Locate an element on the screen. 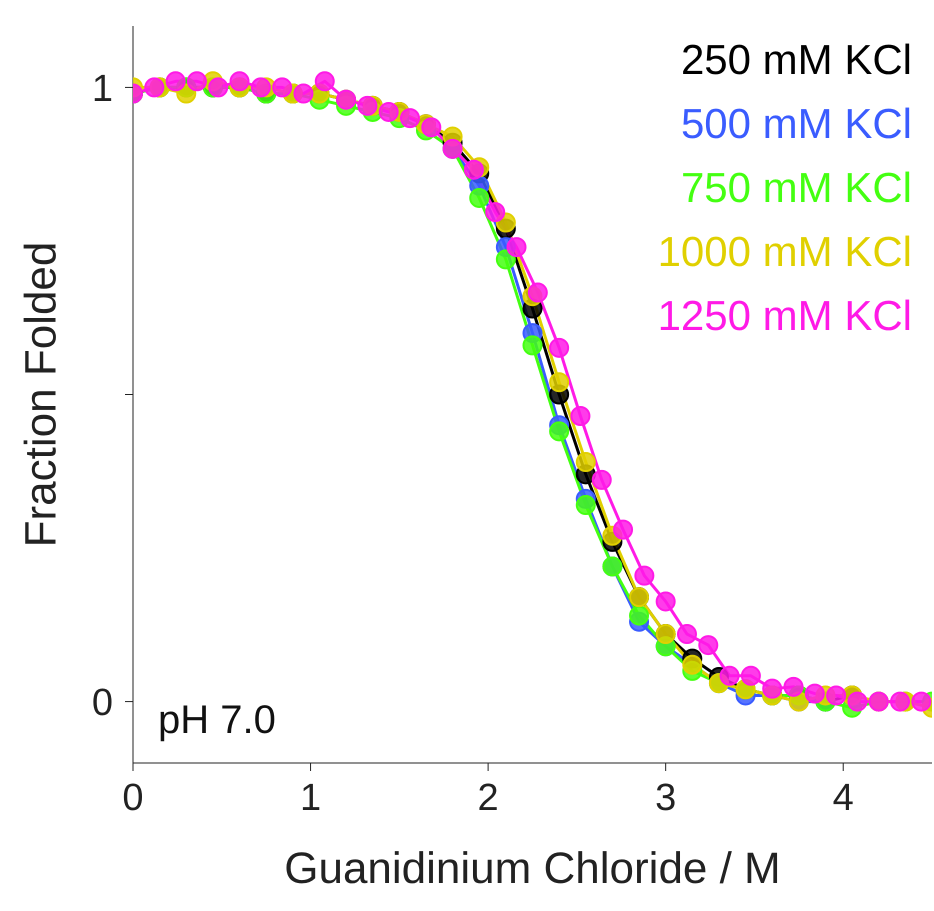 The image size is (934, 911). y-axis-title: Fraction Folded is located at coordinates (41, 395).